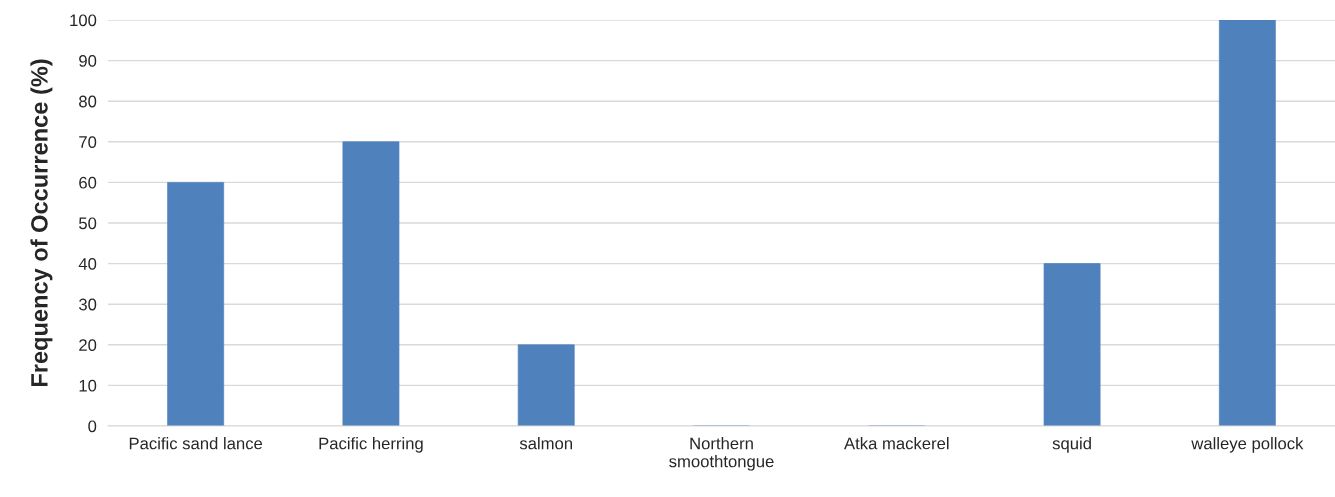  Describe the element at coordinates (88, 142) in the screenshot. I see `y-tick-label: 70` at that location.